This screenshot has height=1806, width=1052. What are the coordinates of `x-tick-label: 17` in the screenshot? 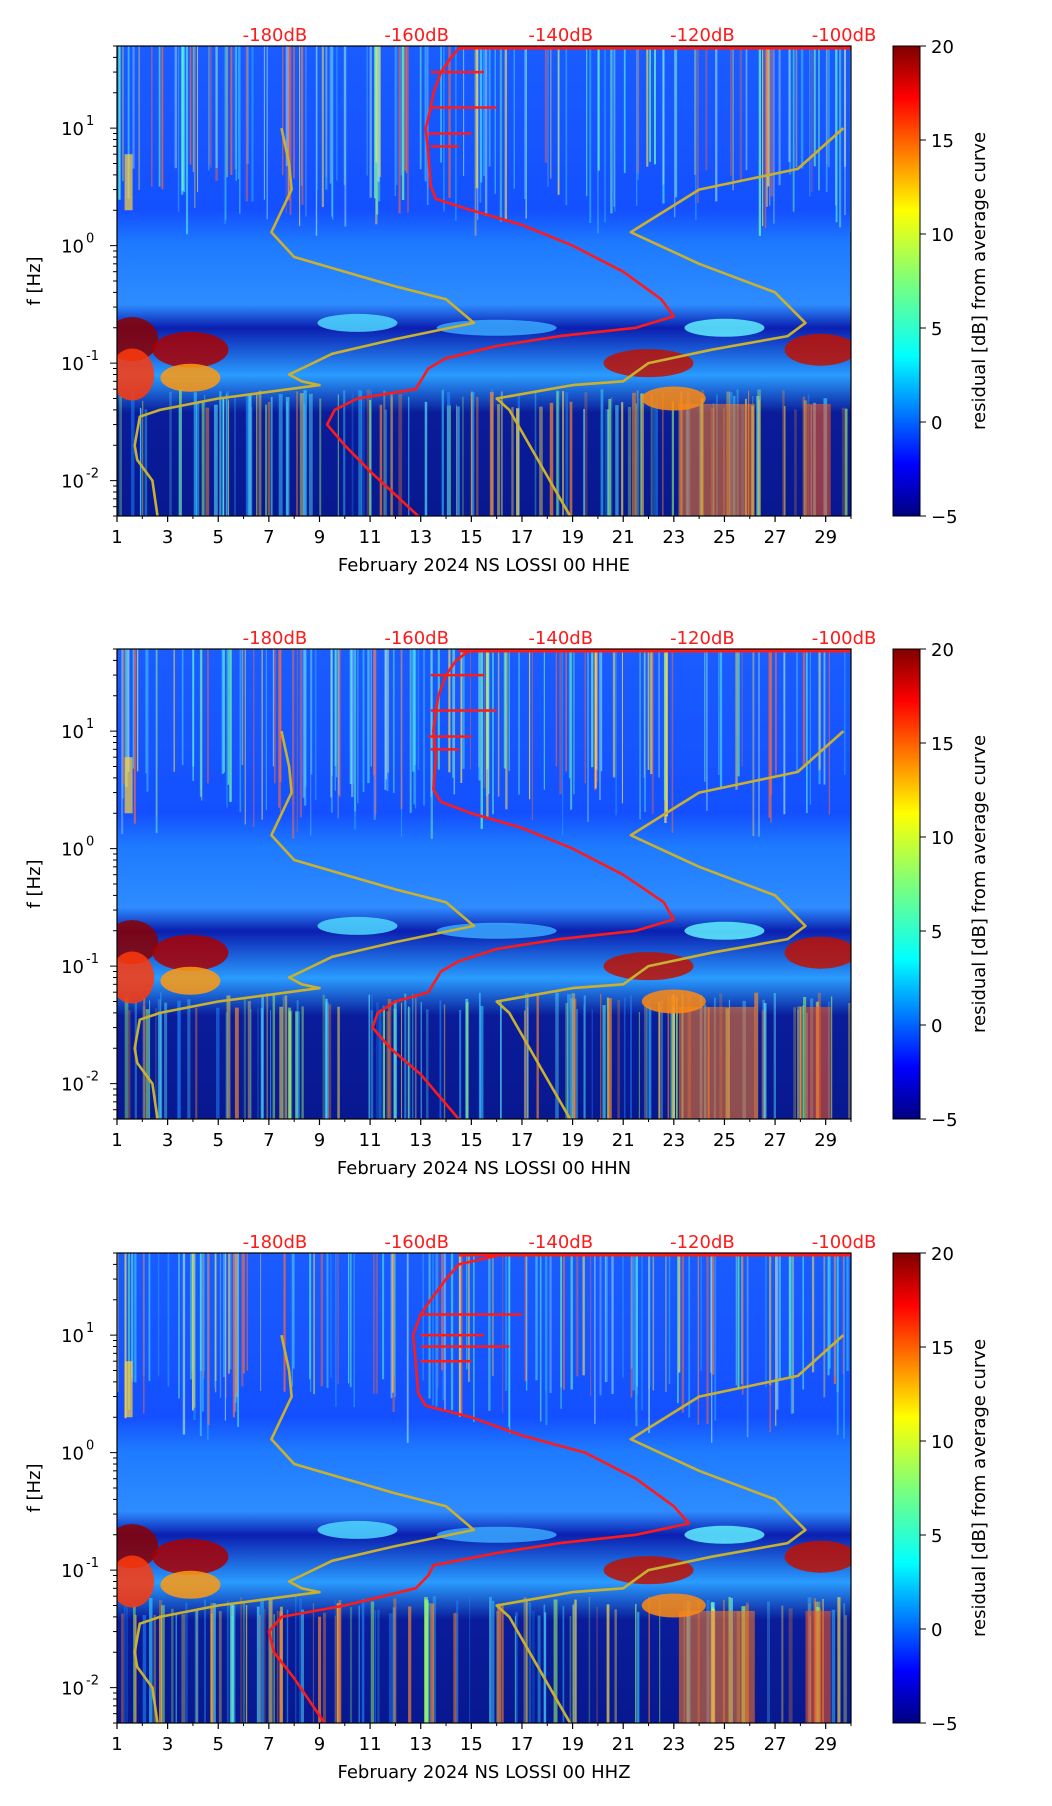 It's located at (522, 1744).